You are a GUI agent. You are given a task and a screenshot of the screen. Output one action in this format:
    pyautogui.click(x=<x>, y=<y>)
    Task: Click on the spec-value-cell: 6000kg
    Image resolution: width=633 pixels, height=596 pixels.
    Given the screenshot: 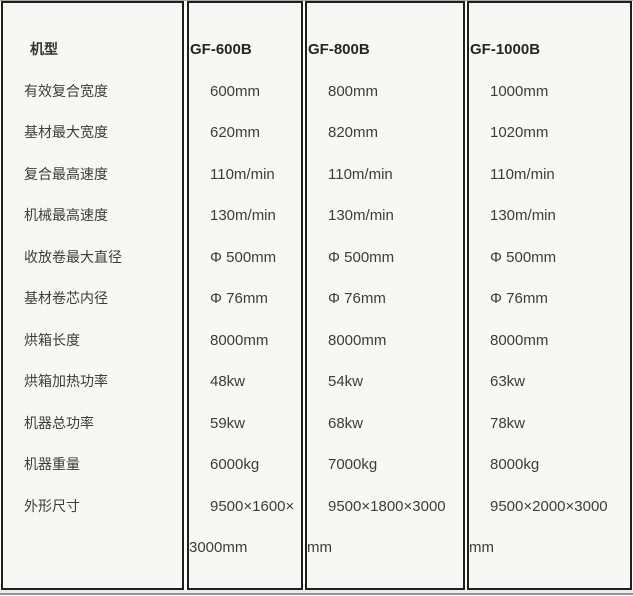 What is the action you would take?
    pyautogui.click(x=235, y=464)
    